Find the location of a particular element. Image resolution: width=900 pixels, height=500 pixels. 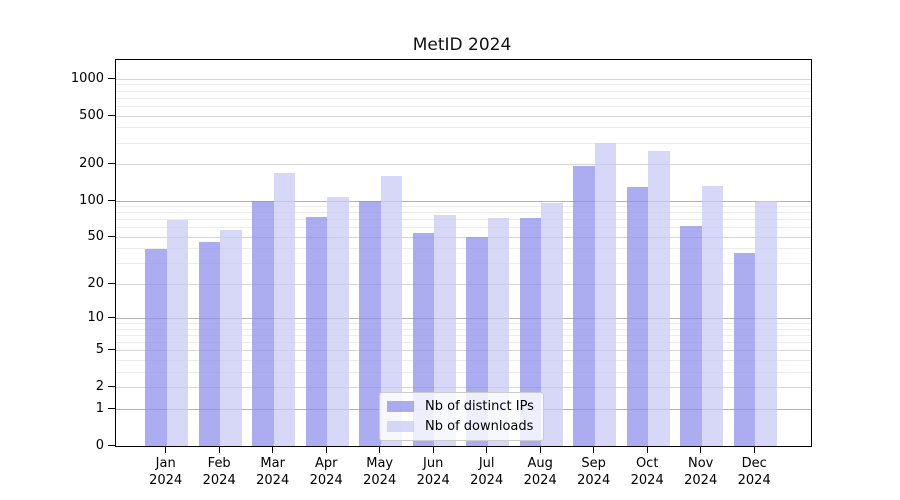

y-axis-tick-label: 0 is located at coordinates (99, 445).